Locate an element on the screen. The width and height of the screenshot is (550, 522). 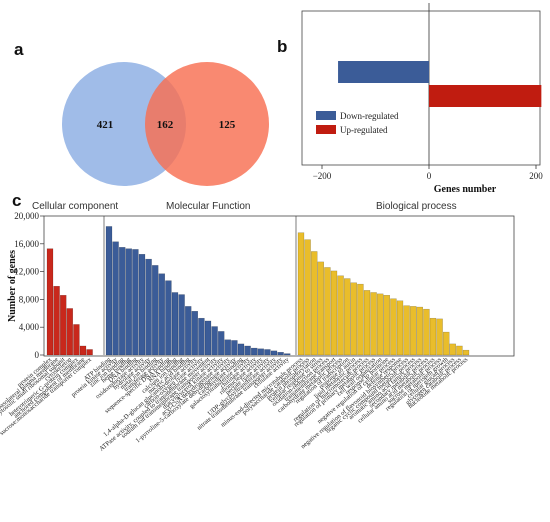
panel-label-a: a is located at coordinates (19, 49).